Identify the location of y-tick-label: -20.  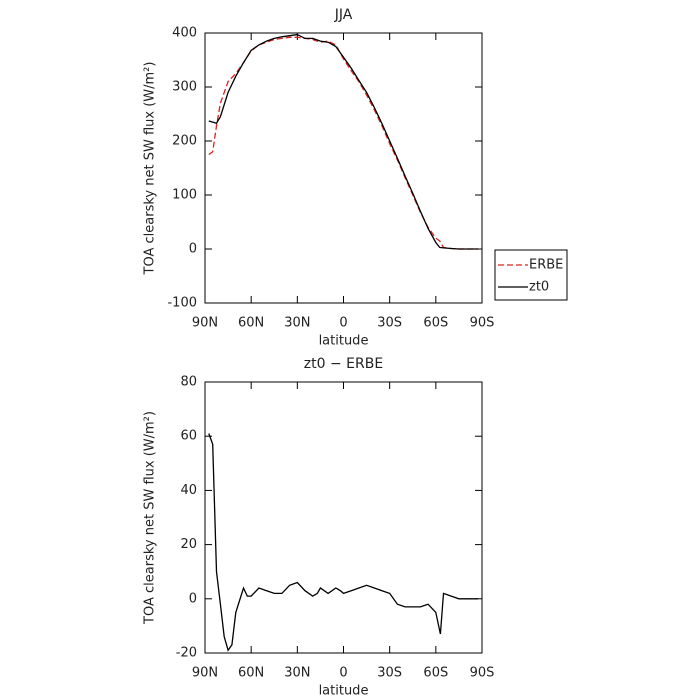
(186, 653).